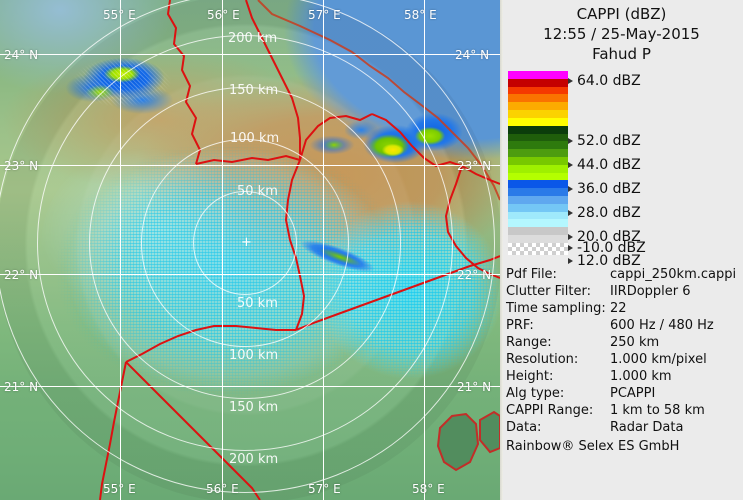 Image resolution: width=743 pixels, height=500 pixels. What do you see at coordinates (650, 291) in the screenshot?
I see `metadata-value: IIRDoppler 6` at bounding box center [650, 291].